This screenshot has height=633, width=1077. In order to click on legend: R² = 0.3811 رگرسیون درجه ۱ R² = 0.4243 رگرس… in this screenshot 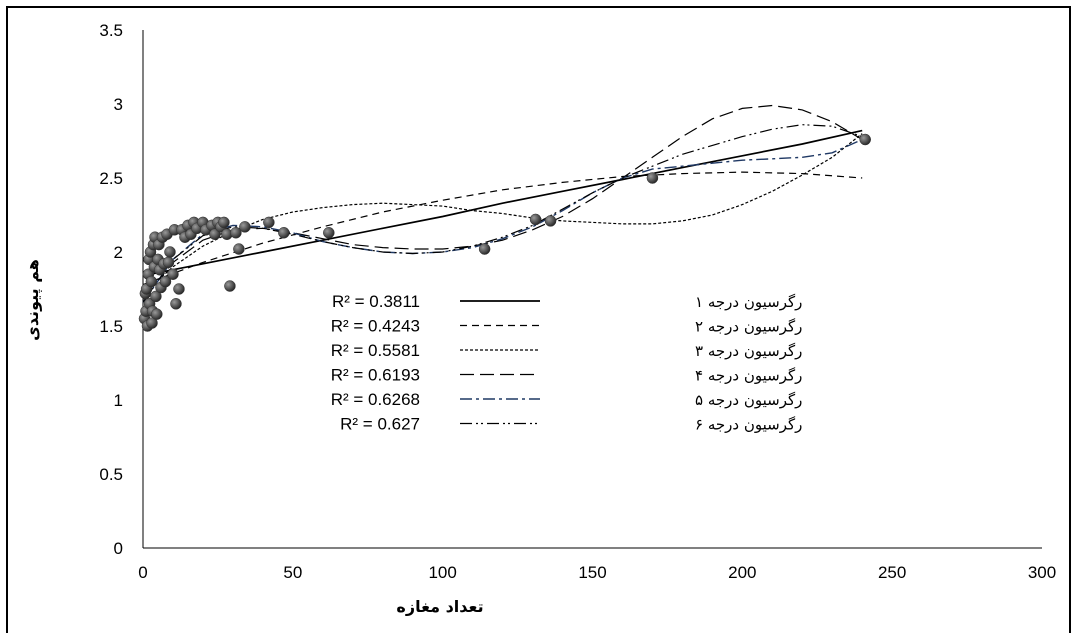, I will do `click(567, 363)`.